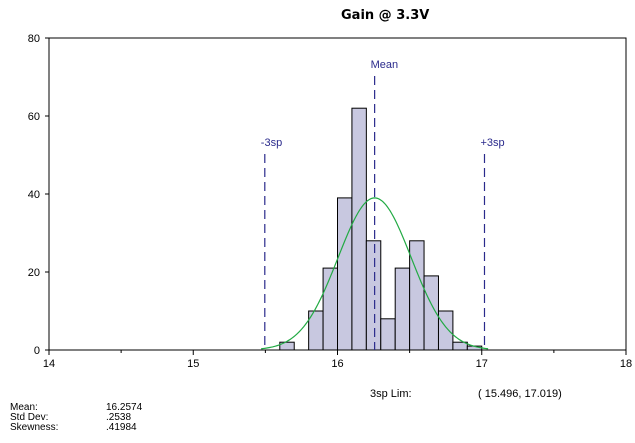 The width and height of the screenshot is (635, 443). I want to click on stat-value: 16.2574, so click(124, 407).